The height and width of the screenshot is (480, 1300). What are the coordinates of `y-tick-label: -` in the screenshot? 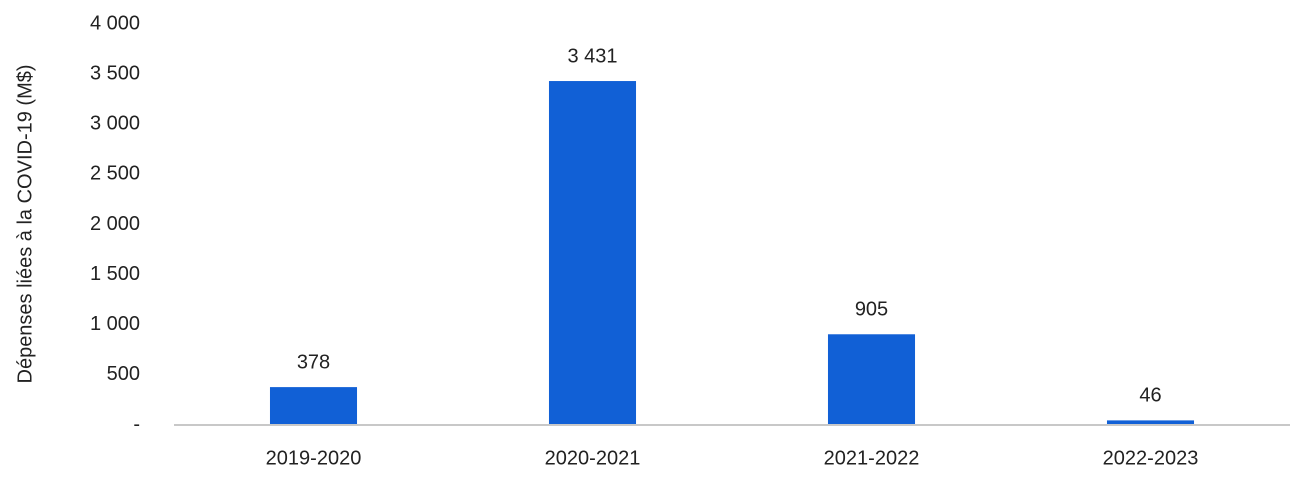 It's located at (136, 424).